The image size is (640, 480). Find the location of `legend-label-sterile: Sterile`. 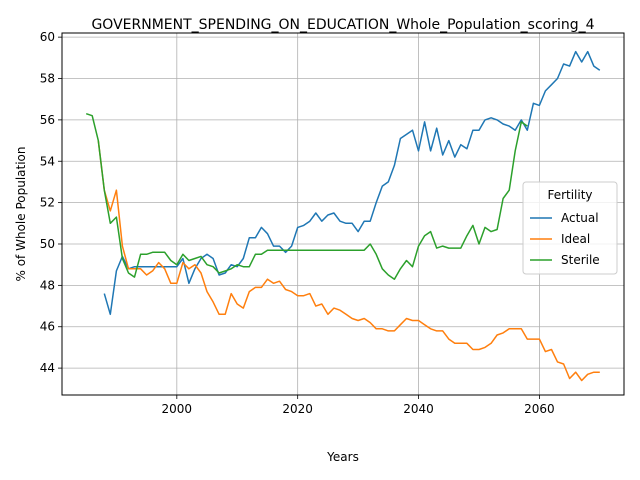

legend-label-sterile: Sterile is located at coordinates (580, 260).